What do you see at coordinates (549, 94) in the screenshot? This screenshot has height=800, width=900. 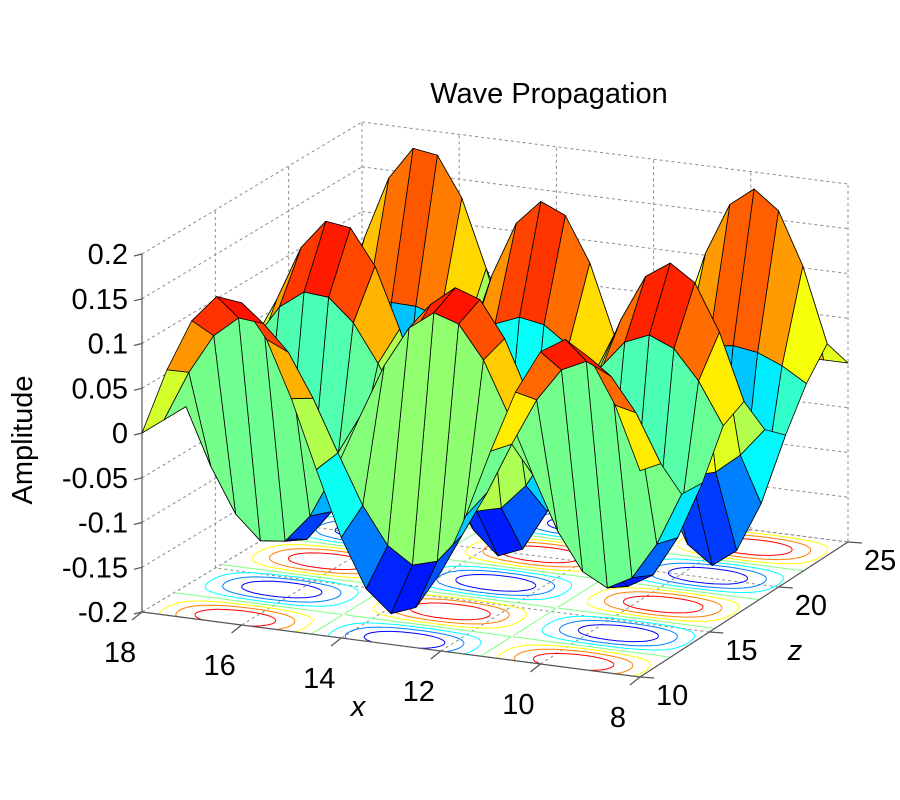 I see `chart-title: Wave Propagation` at bounding box center [549, 94].